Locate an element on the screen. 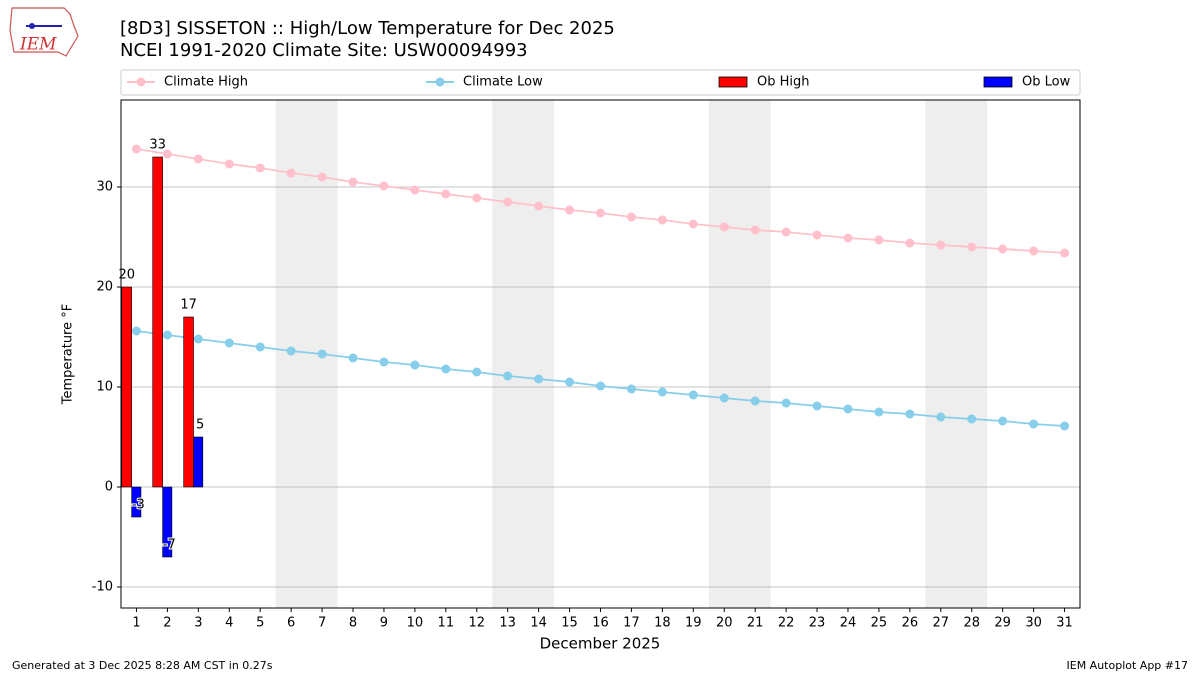 The height and width of the screenshot is (679, 1200). data-label: 5 is located at coordinates (200, 425).